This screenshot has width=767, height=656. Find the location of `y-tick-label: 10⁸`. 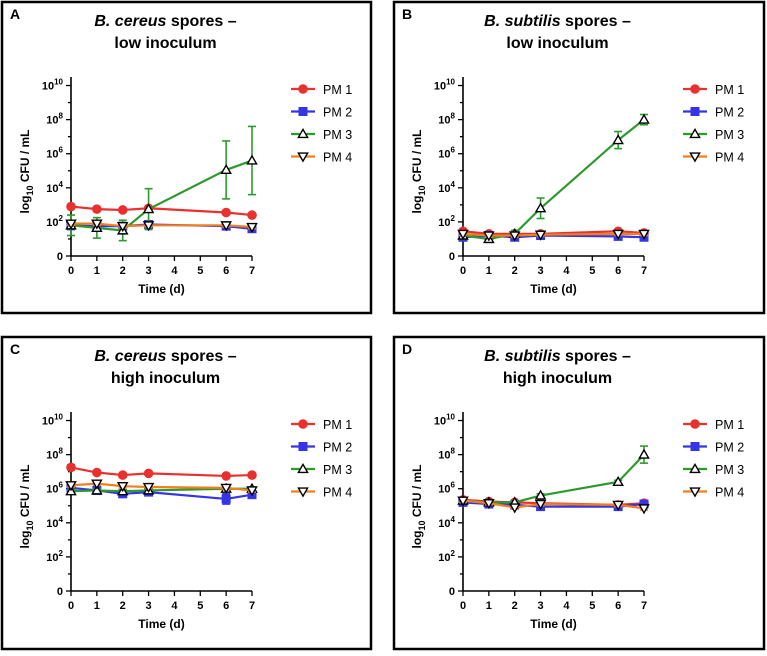

y-tick-label: 10⁸ is located at coordinates (446, 454).